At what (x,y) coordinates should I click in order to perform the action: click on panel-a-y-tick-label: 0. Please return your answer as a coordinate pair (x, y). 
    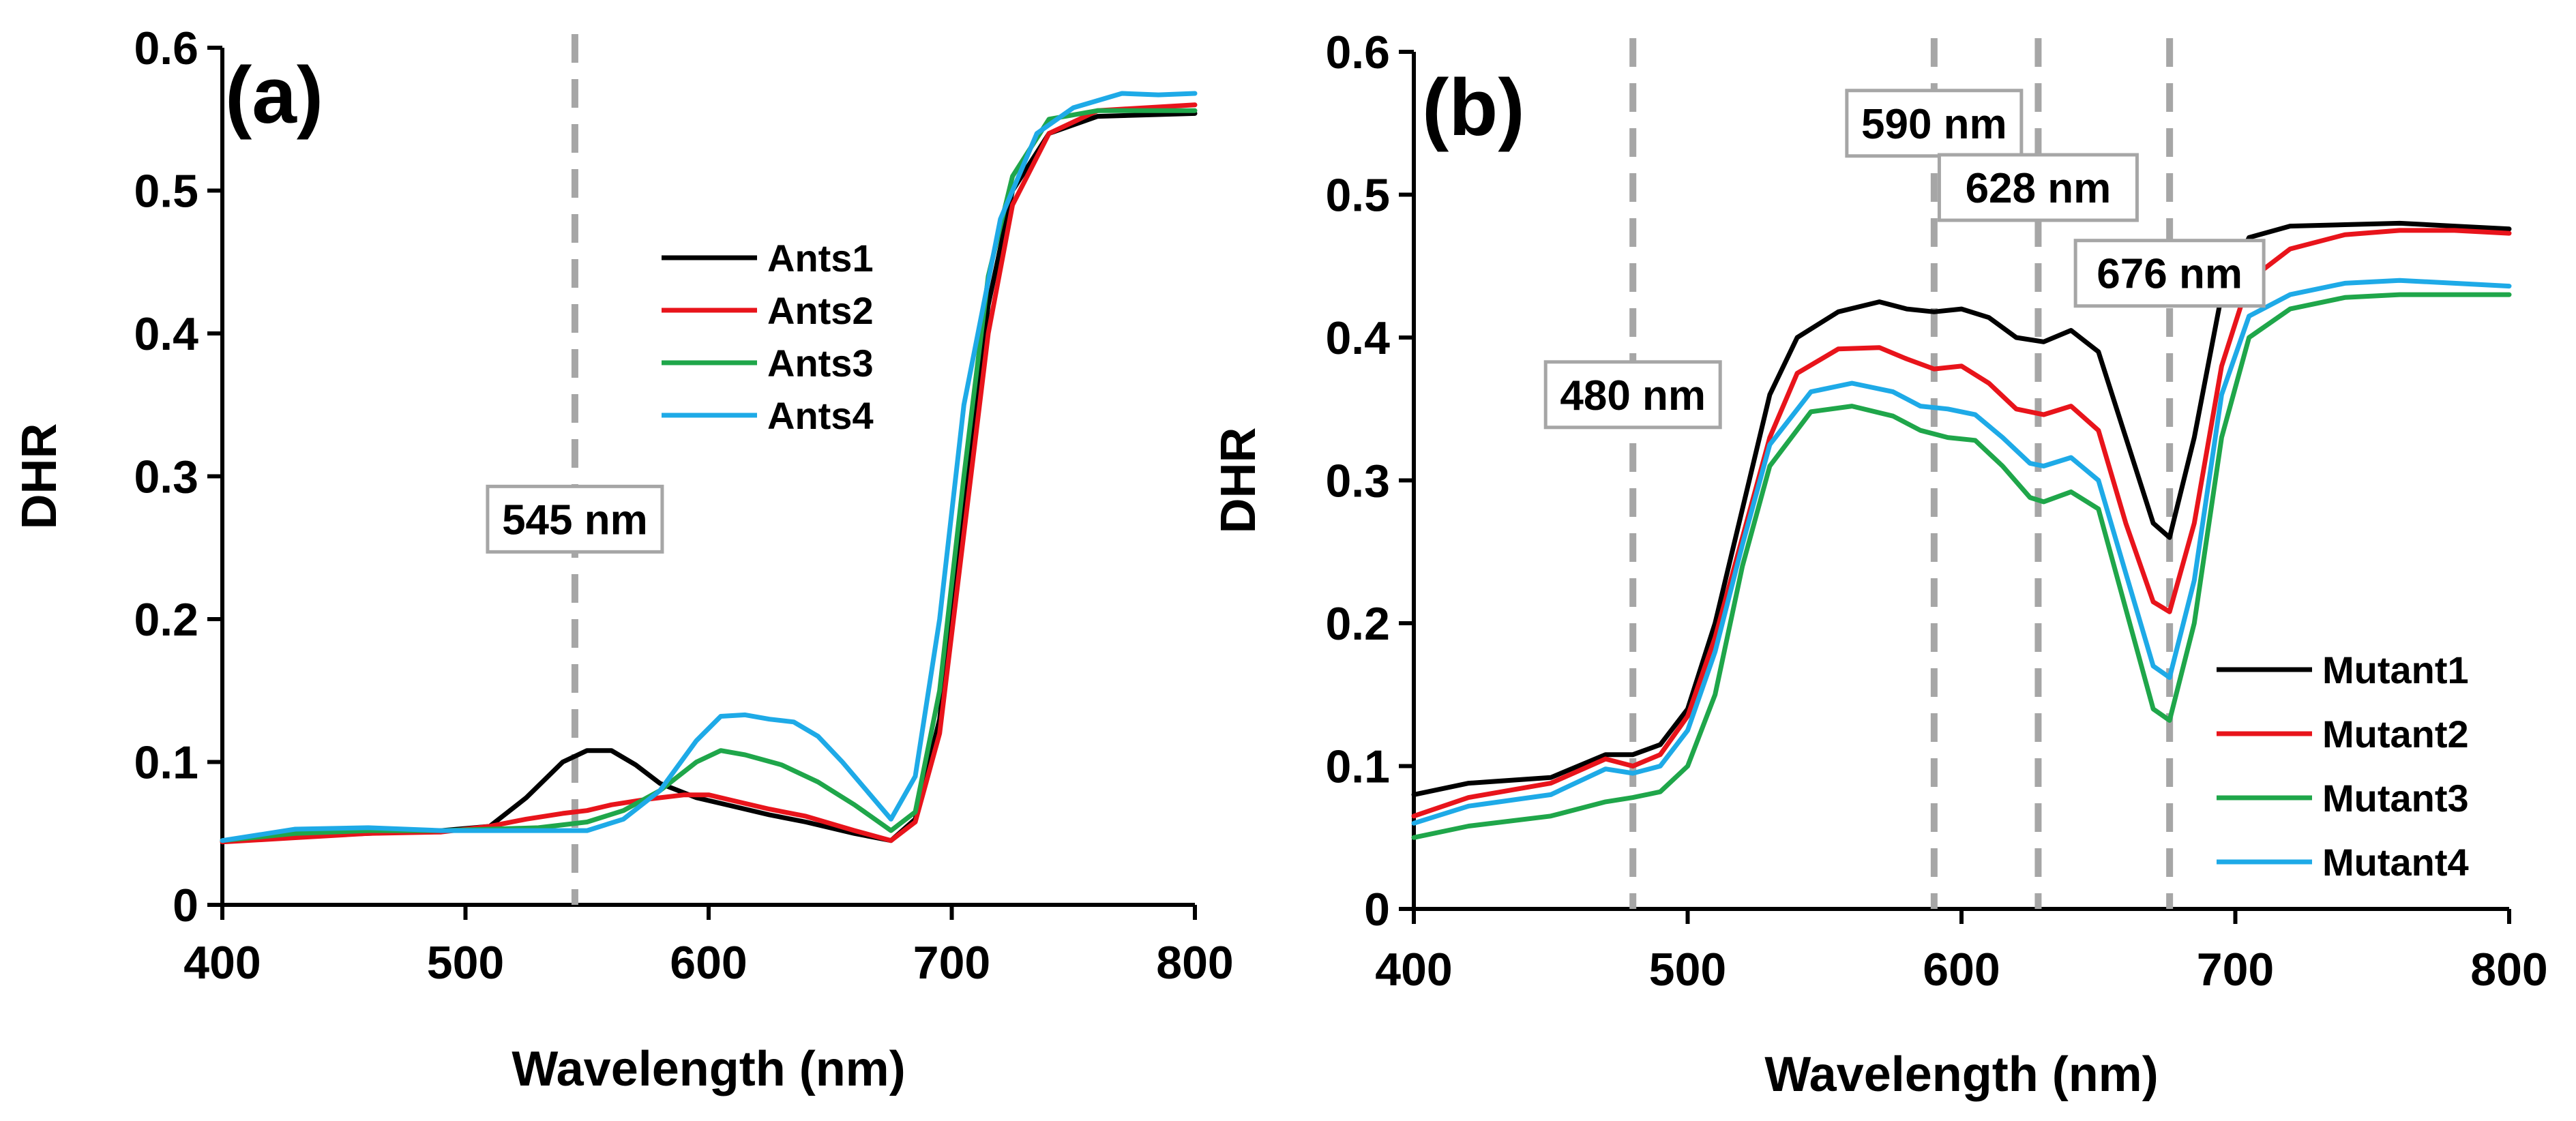
    Looking at the image, I should click on (185, 905).